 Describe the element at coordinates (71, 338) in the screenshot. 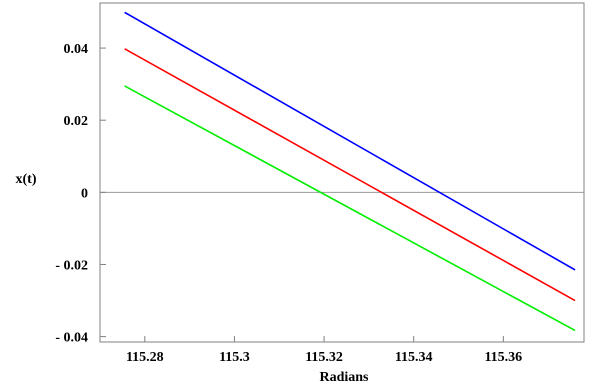

I see `y-tick-label: - 0.04` at that location.